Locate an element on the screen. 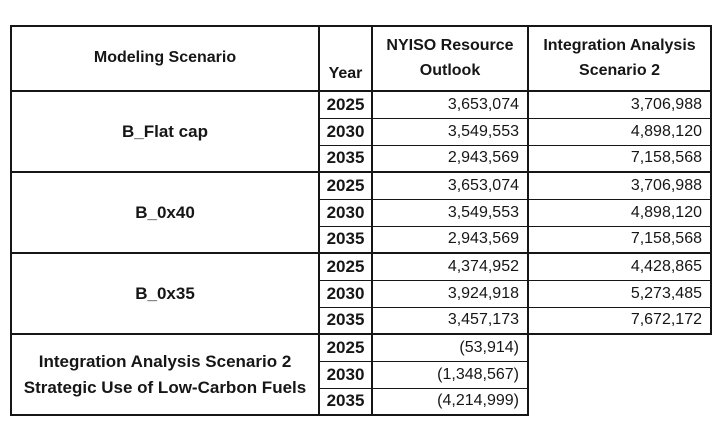 The height and width of the screenshot is (429, 720). ia-scenario2-cell: 7,672,172 is located at coordinates (619, 320).